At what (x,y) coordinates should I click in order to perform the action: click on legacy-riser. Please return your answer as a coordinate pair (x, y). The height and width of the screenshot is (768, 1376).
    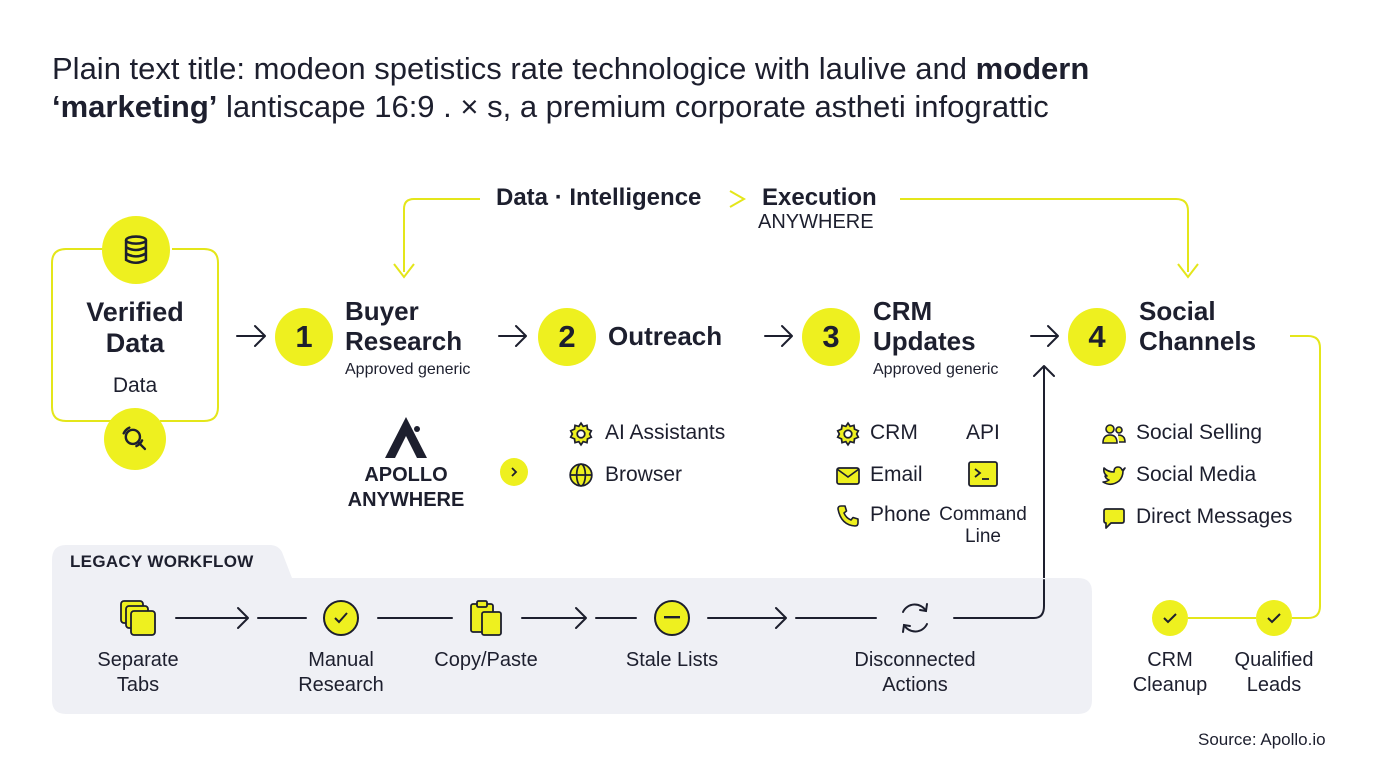
    Looking at the image, I should click on (1004, 492).